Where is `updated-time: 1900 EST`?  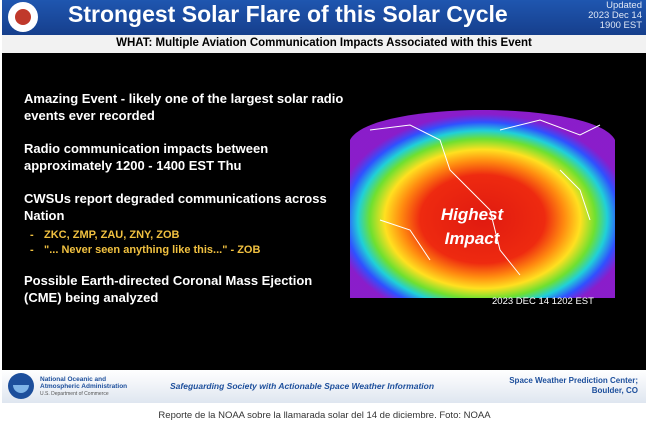
updated-time: 1900 EST is located at coordinates (620, 25).